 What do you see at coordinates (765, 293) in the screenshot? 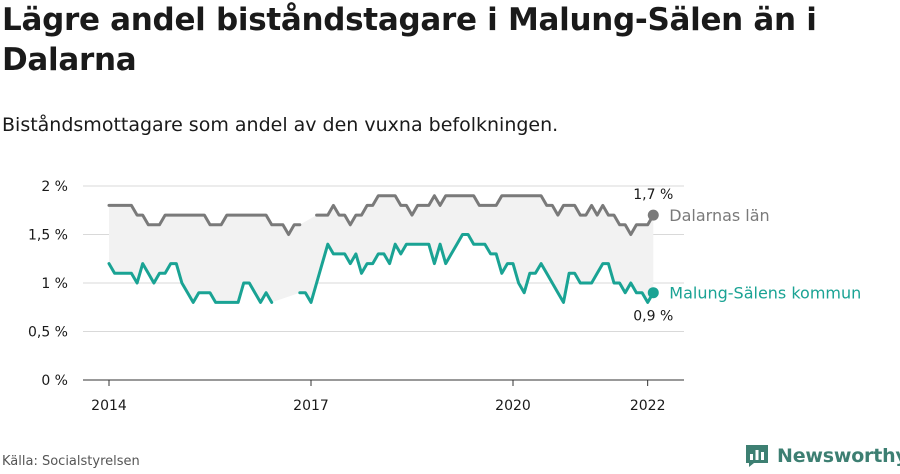
I see `series-name-label: Malung-Sälens kommun` at bounding box center [765, 293].